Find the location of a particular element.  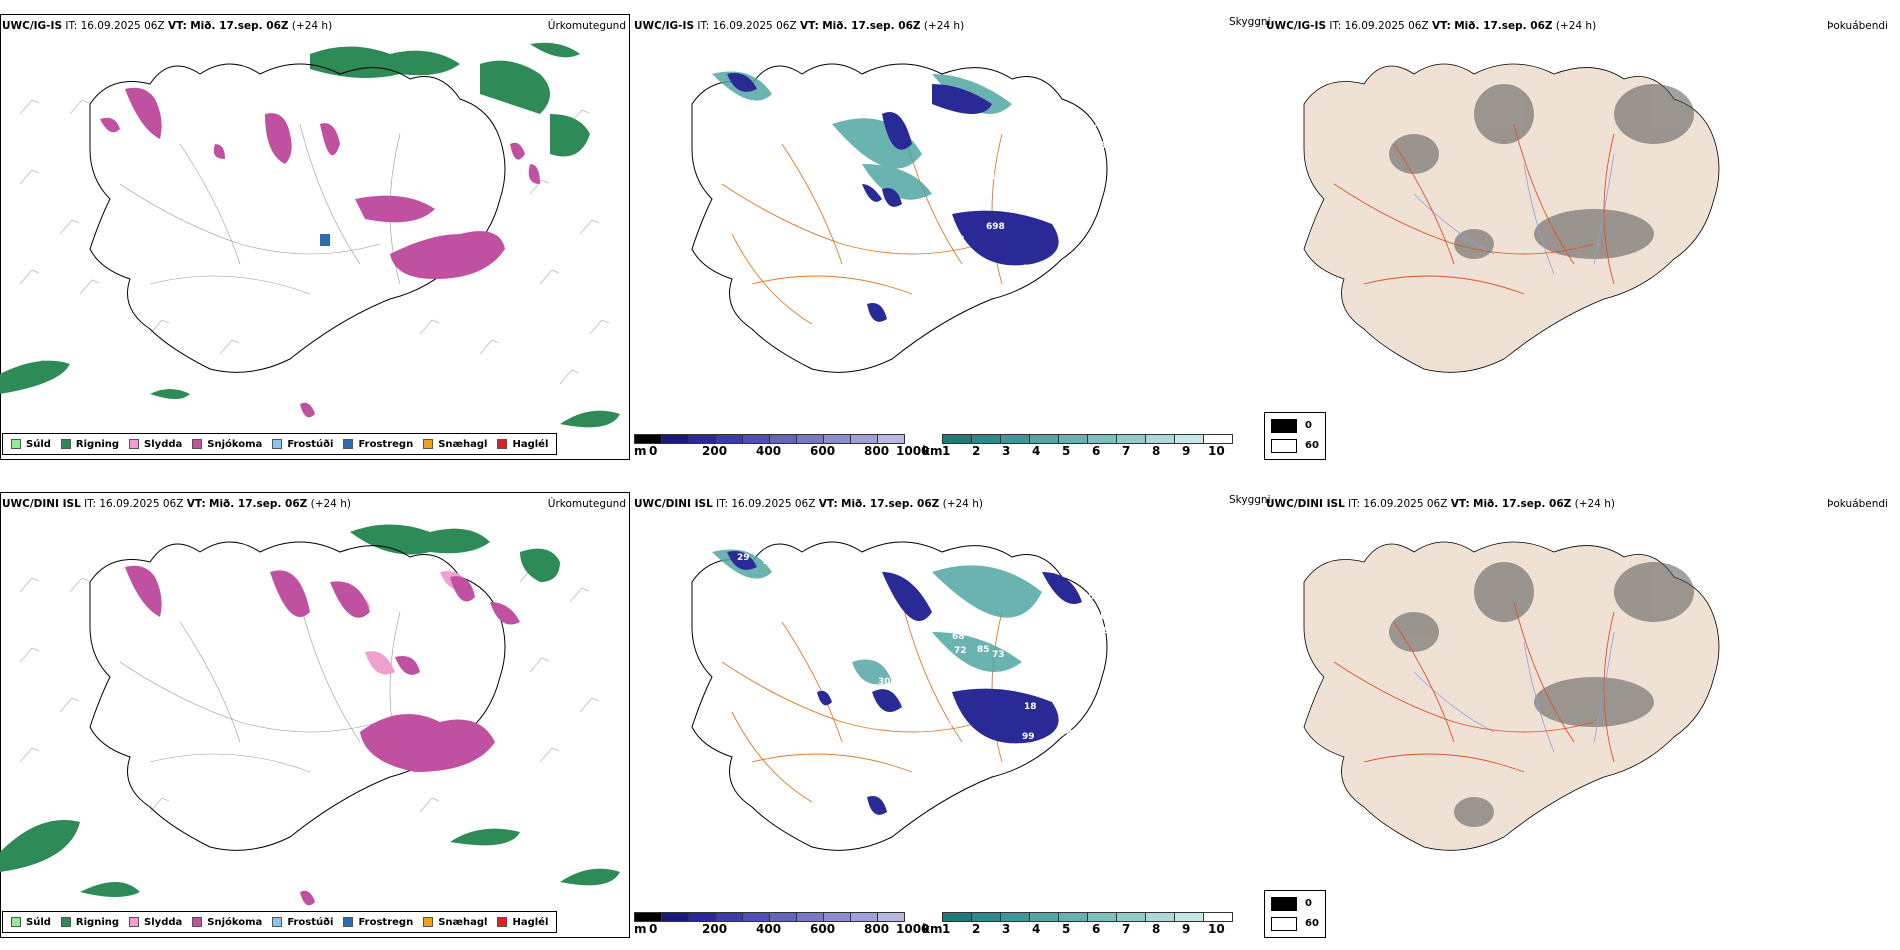

cloud-map is located at coordinates (899, 696).